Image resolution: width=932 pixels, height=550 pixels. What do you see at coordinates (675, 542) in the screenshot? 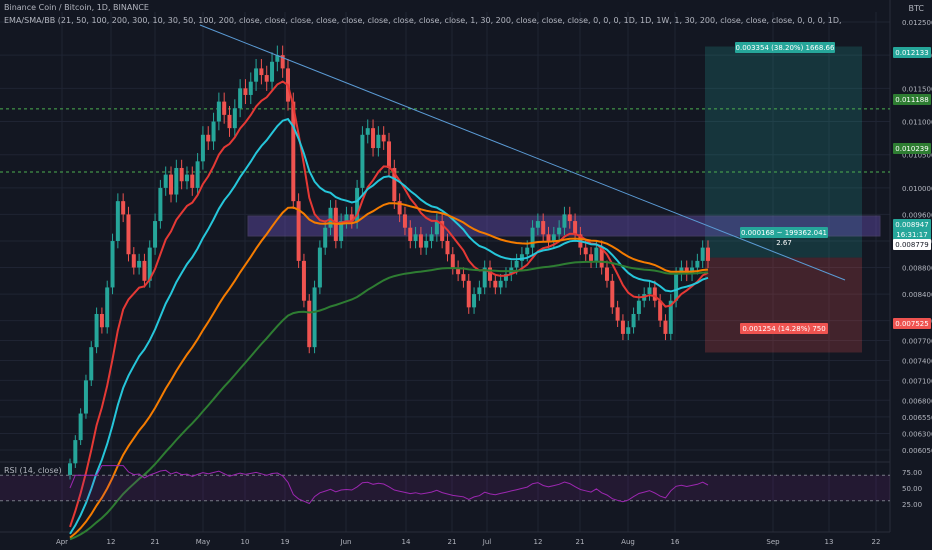
I see `time-tick-label: 16` at bounding box center [675, 542].